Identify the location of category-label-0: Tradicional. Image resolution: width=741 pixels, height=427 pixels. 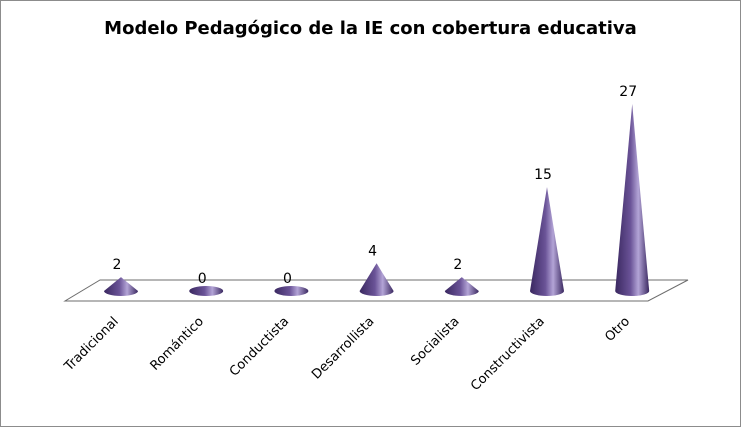
(91, 344).